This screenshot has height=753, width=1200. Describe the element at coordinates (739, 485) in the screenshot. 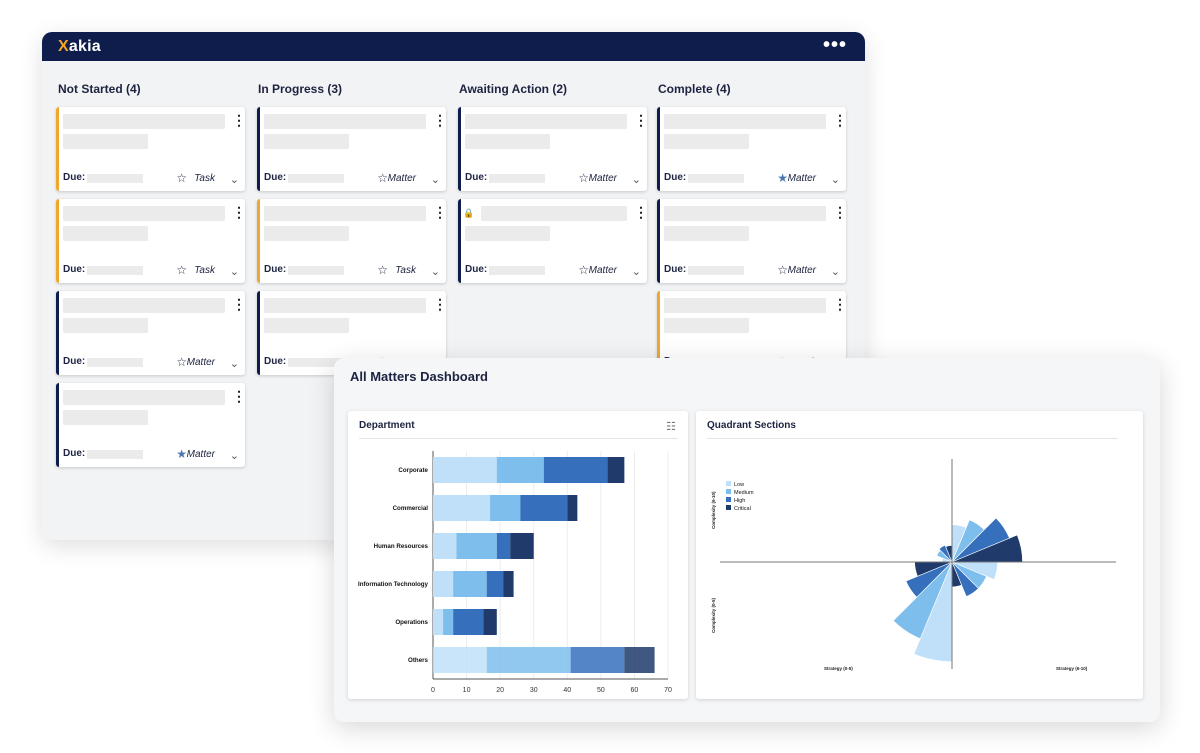

I see `legend-label: Low` at that location.